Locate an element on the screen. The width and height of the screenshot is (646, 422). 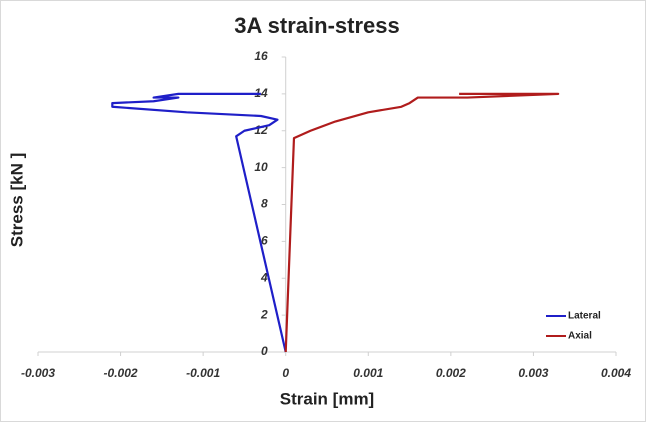
x-tick-label: 0 is located at coordinates (285, 373).